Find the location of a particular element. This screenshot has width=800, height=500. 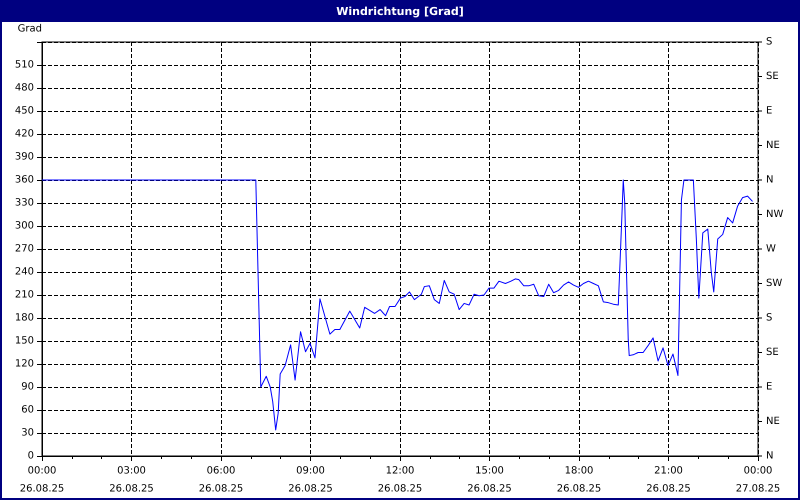

y-tick-label: 420 is located at coordinates (24, 134).